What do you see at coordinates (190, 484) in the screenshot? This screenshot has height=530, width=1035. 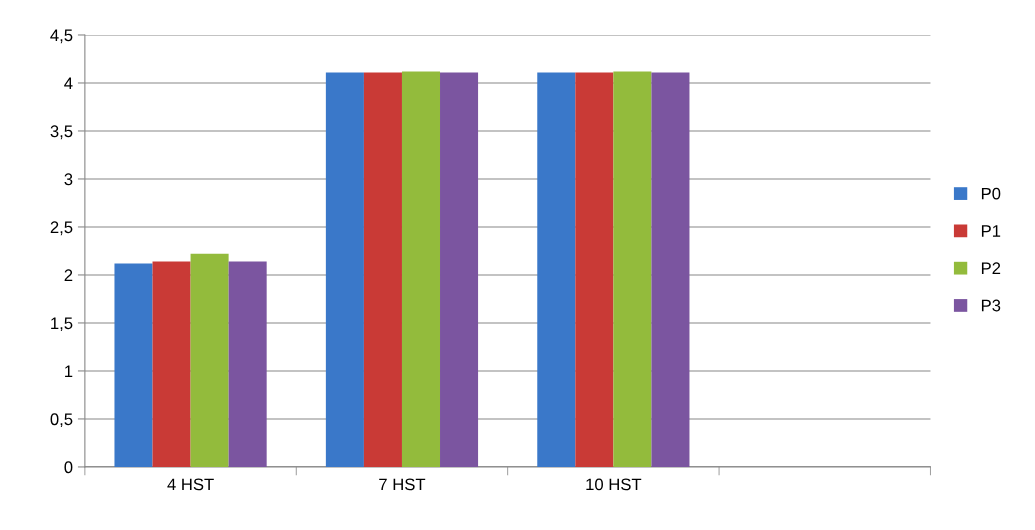 I see `x-tick-label: 4 HST` at bounding box center [190, 484].